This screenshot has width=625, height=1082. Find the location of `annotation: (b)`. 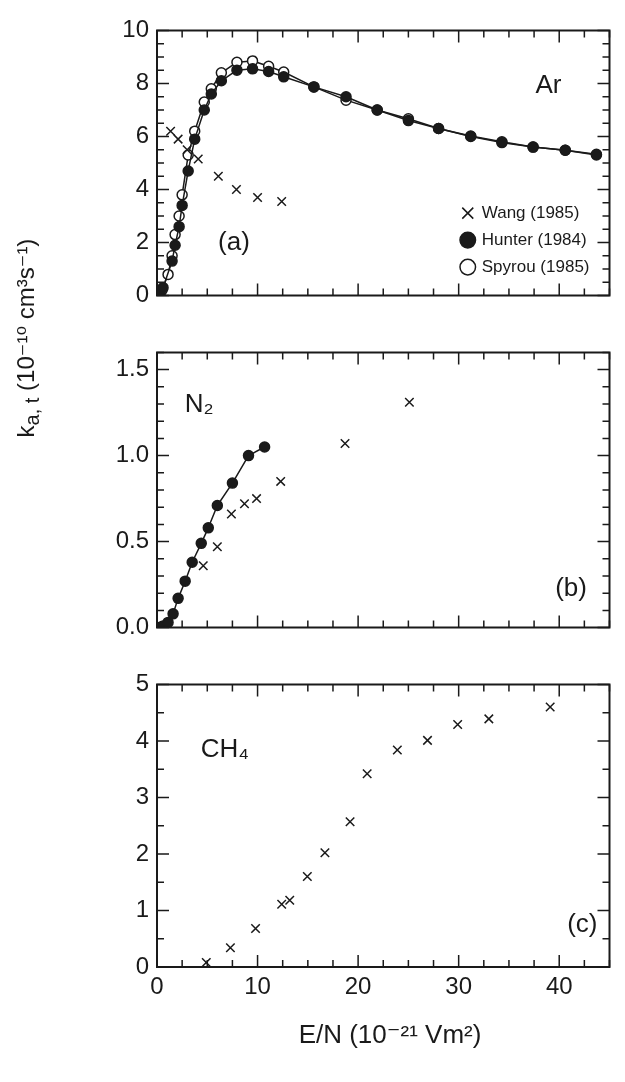

annotation: (b) is located at coordinates (571, 587).